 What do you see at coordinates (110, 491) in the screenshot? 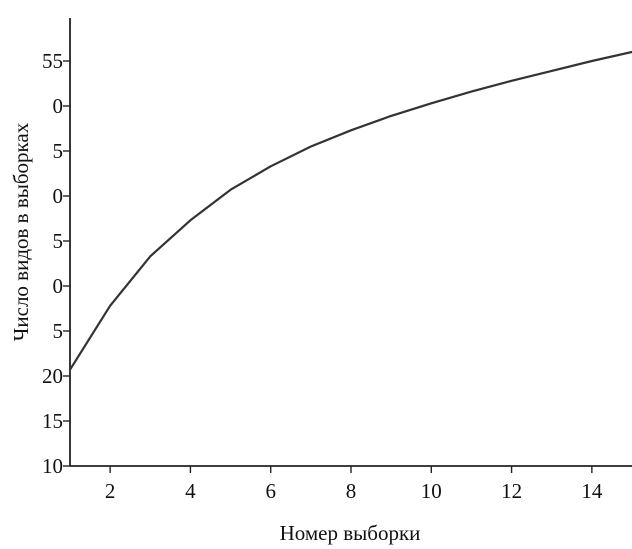
I see `x-tick-label: 2` at bounding box center [110, 491].